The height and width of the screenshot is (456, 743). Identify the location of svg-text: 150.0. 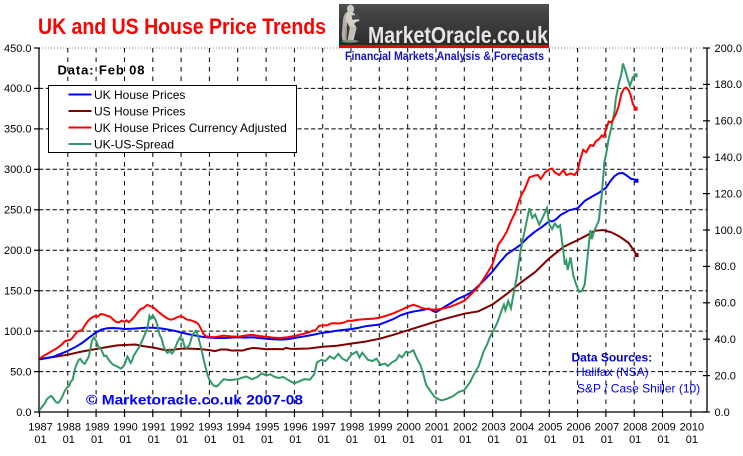
(18, 292).